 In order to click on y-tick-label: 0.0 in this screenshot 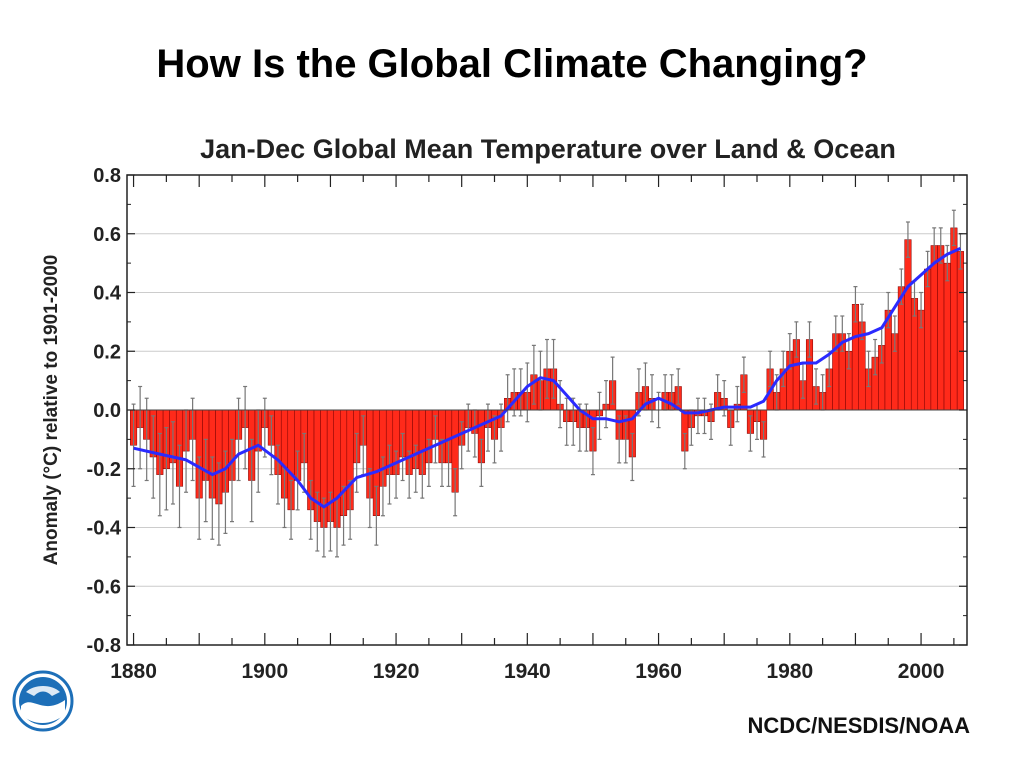, I will do `click(107, 411)`.